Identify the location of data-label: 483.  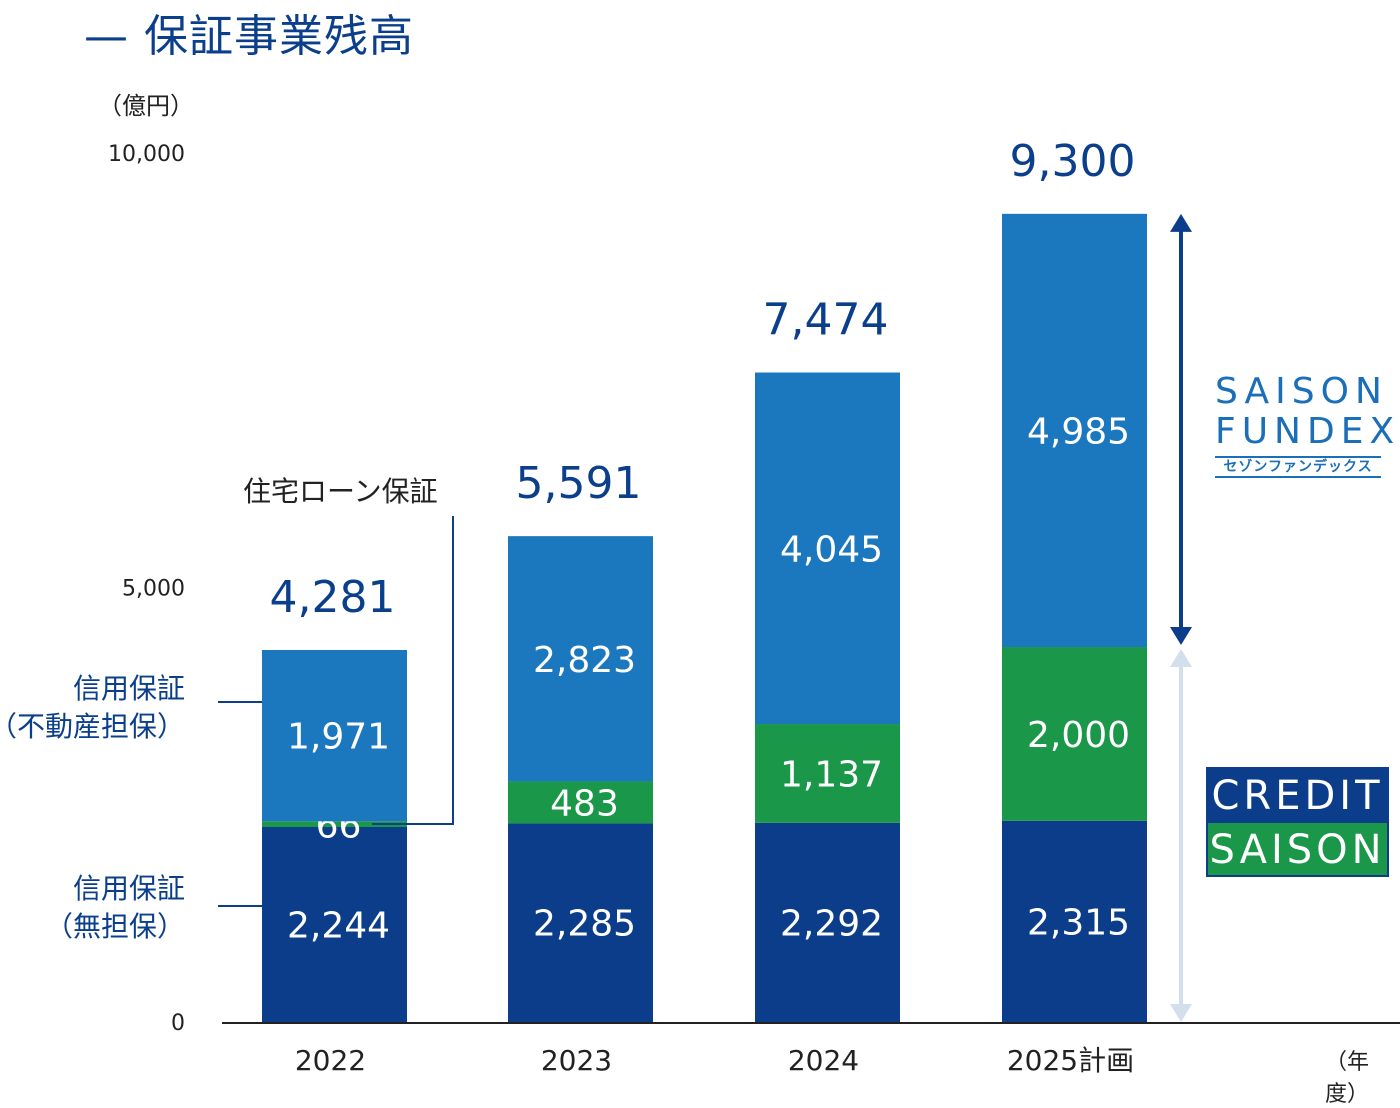
(584, 803).